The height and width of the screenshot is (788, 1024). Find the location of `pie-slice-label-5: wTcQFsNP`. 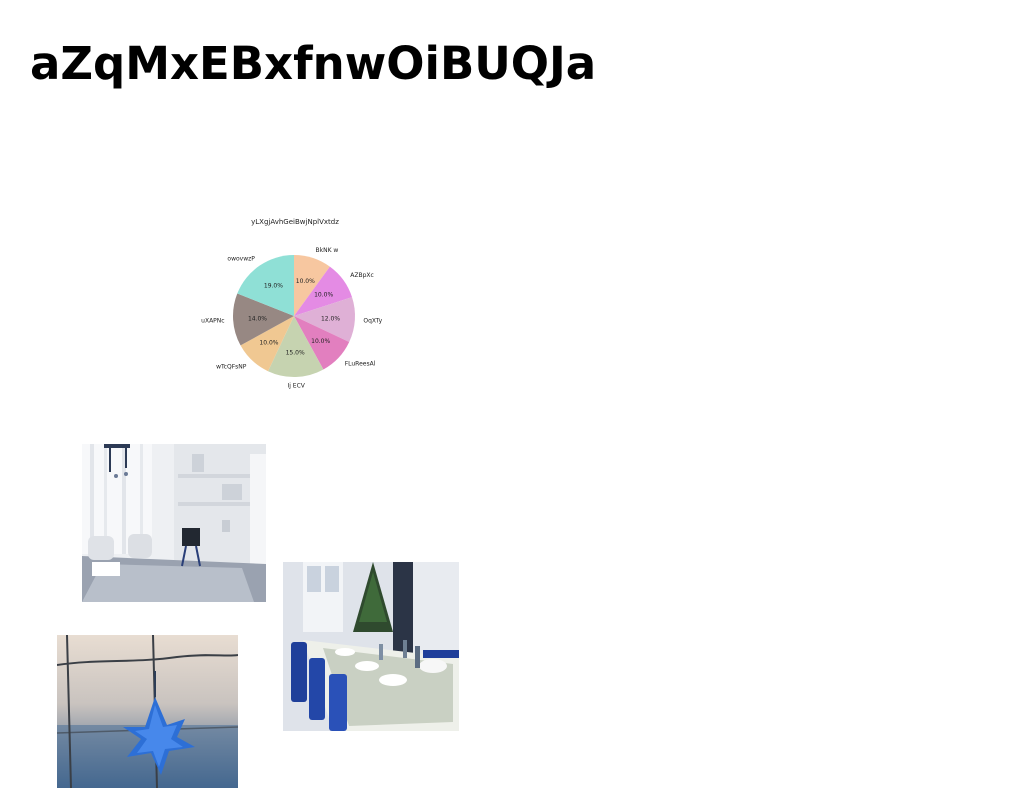

pie-slice-label-5: wTcQFsNP is located at coordinates (231, 367).